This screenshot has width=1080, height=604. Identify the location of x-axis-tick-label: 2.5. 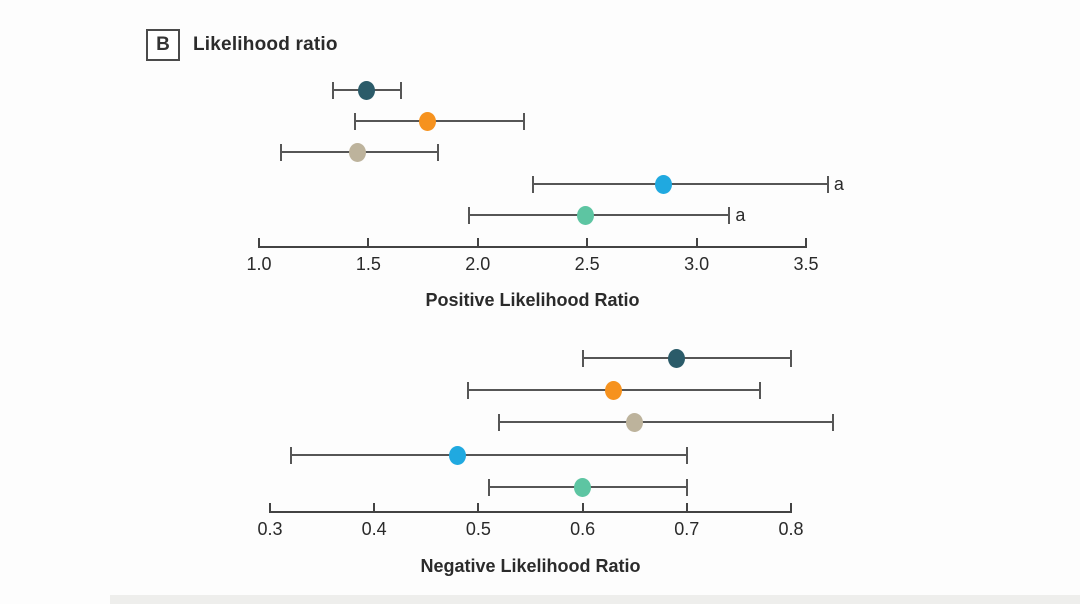
(587, 264).